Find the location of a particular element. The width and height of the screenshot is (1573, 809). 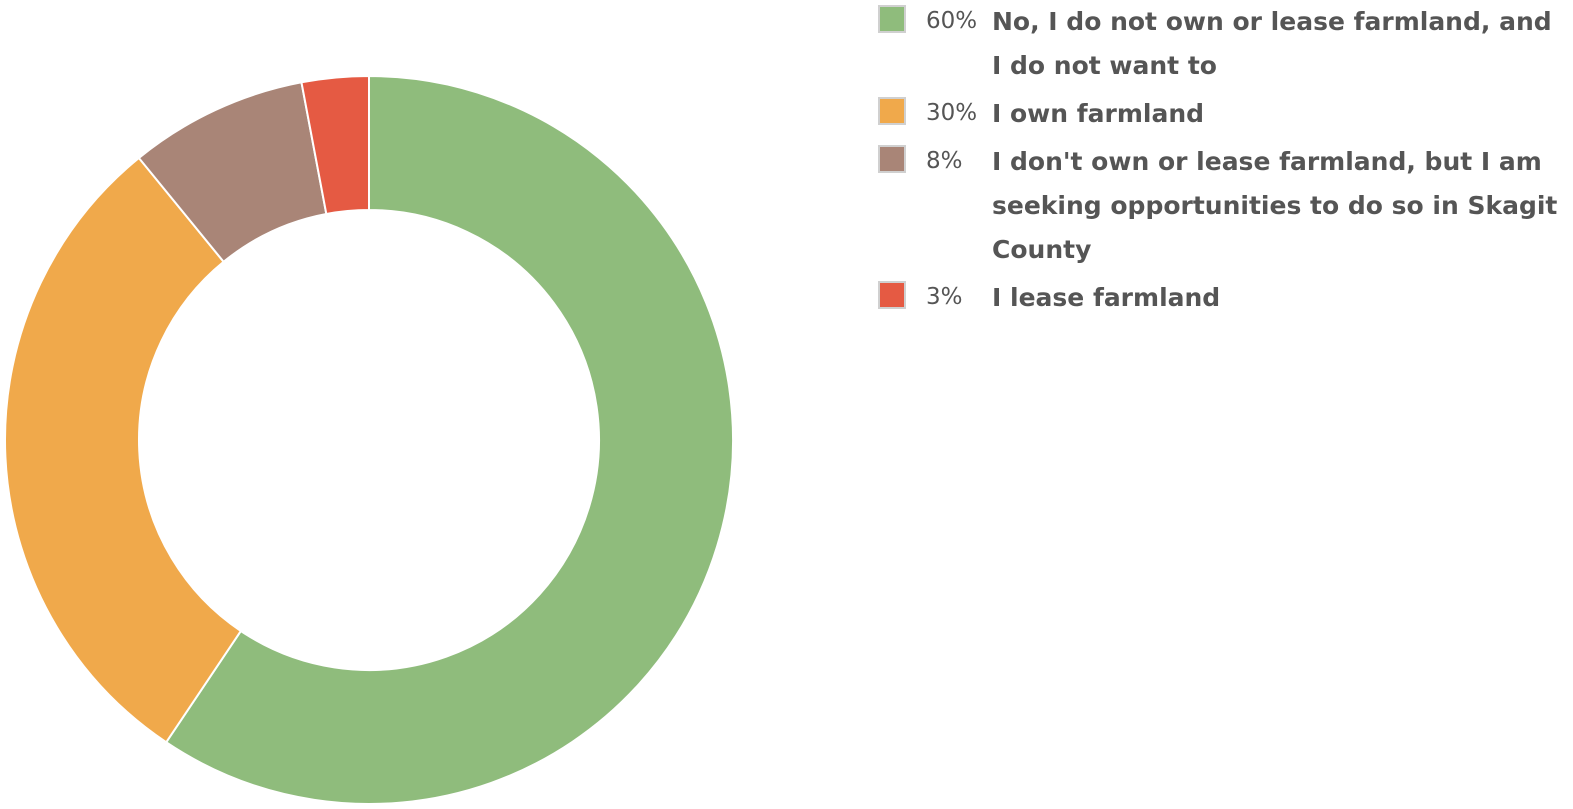

legend-percent: 8% is located at coordinates (944, 161).